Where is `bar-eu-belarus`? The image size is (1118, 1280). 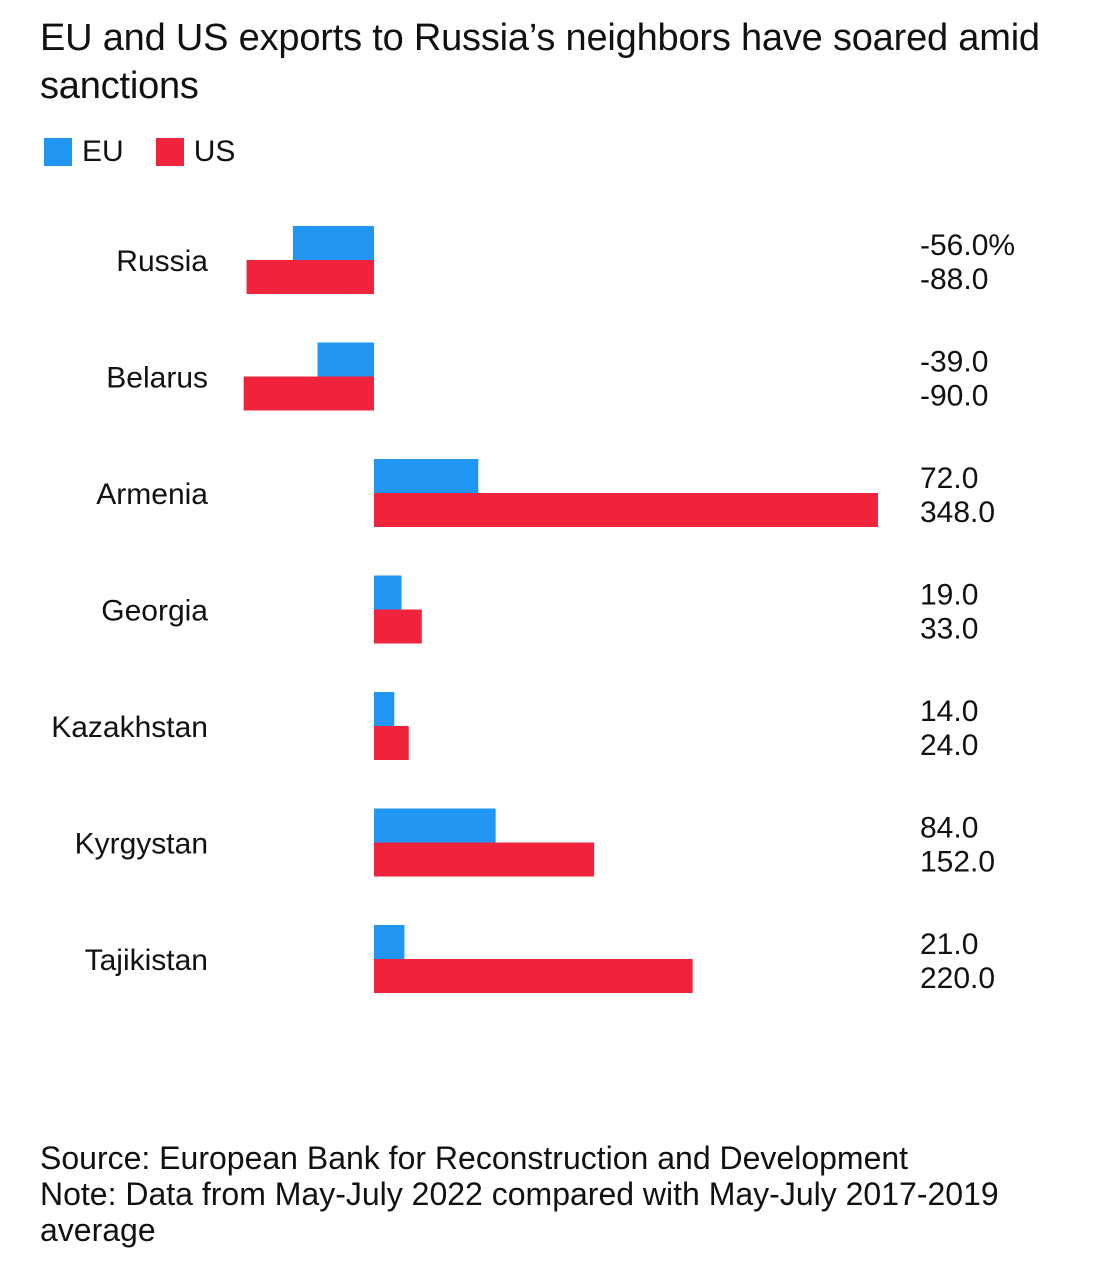
bar-eu-belarus is located at coordinates (345, 359).